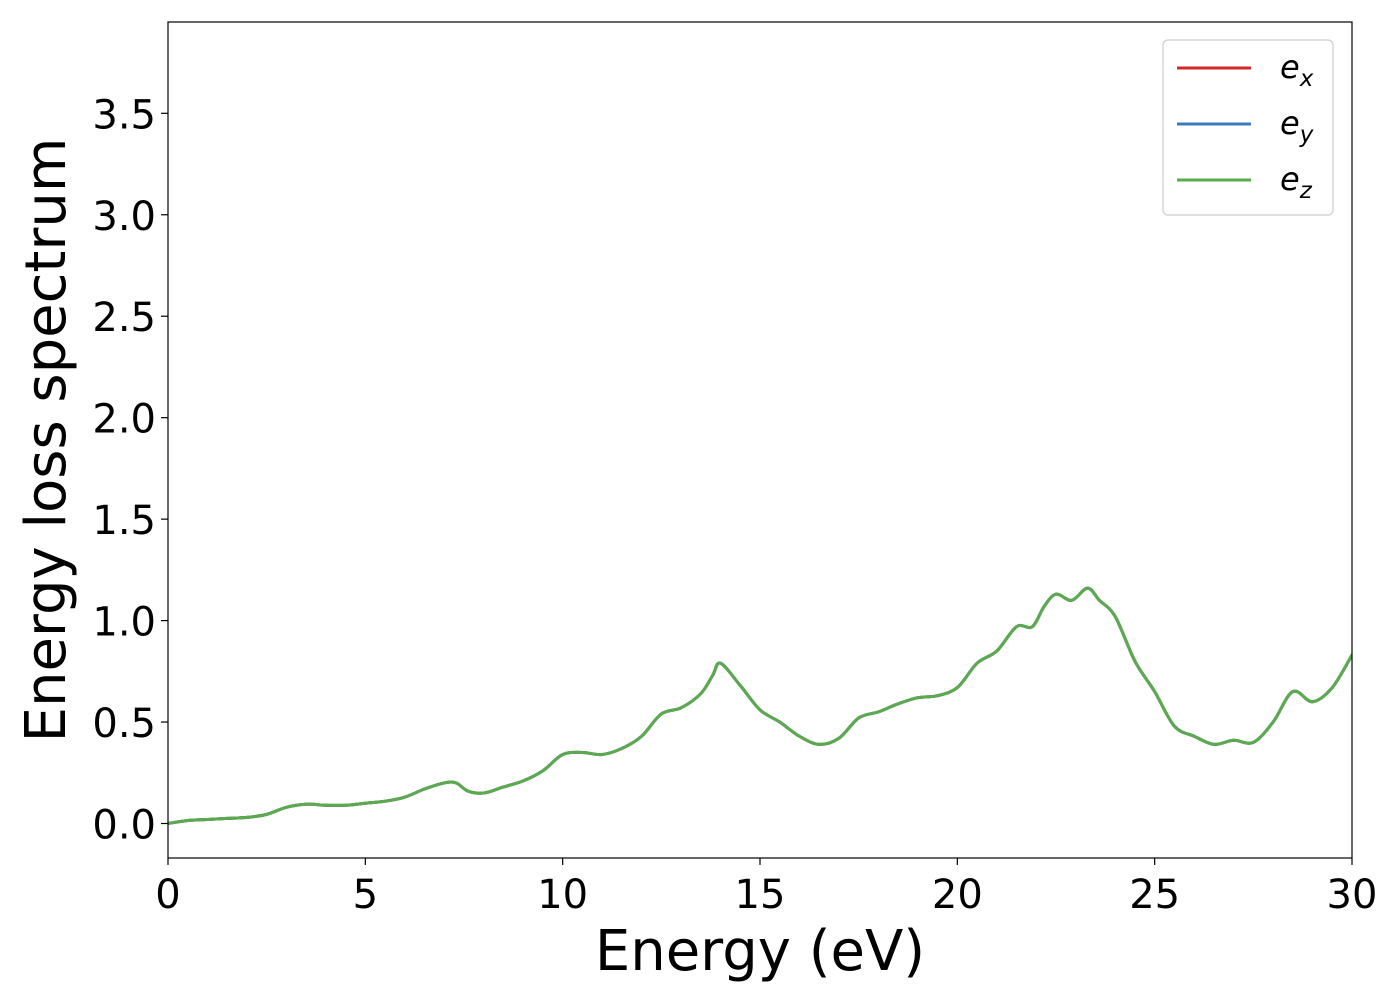  Describe the element at coordinates (562, 895) in the screenshot. I see `x-tick-label: 10` at that location.